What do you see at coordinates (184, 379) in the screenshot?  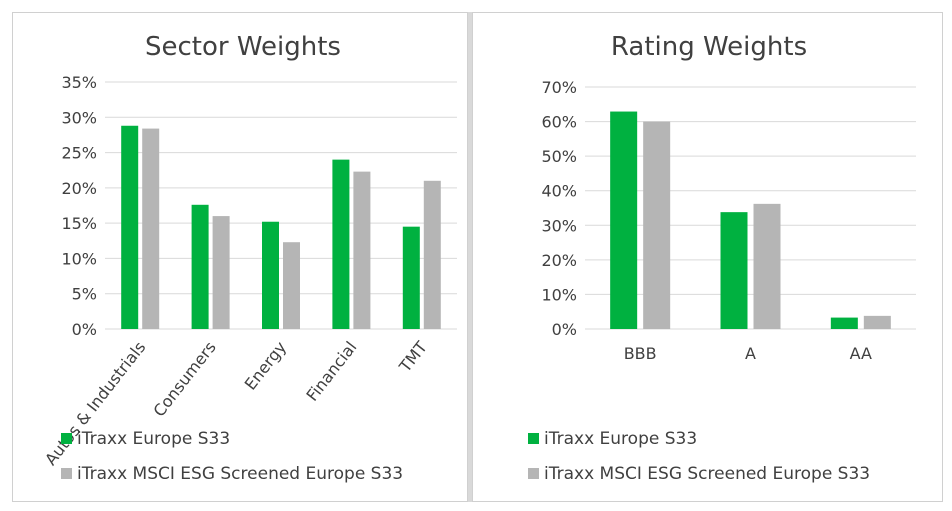 I see `x-tick-label: Consumers` at bounding box center [184, 379].